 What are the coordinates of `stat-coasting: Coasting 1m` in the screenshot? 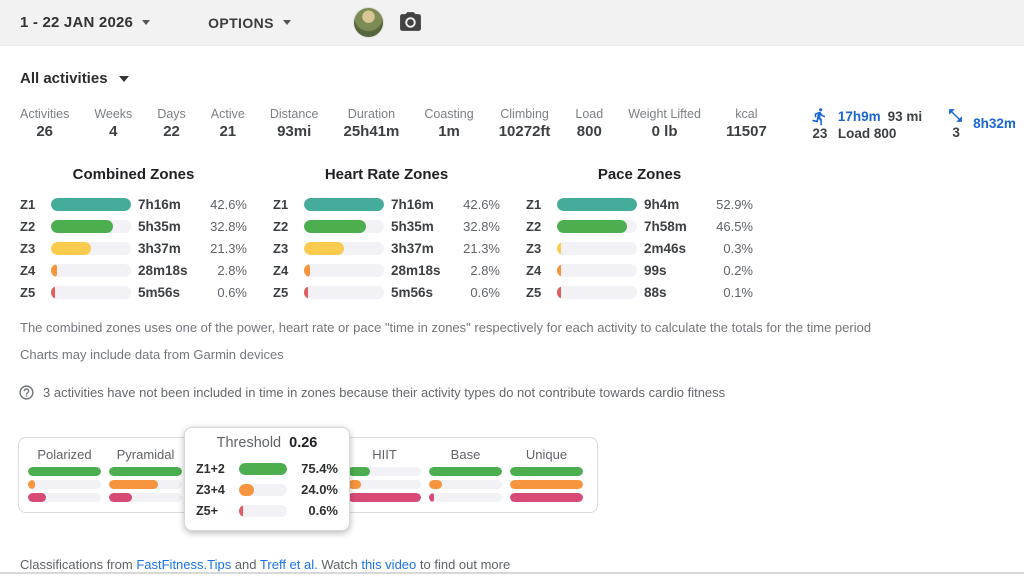 It's located at (449, 123).